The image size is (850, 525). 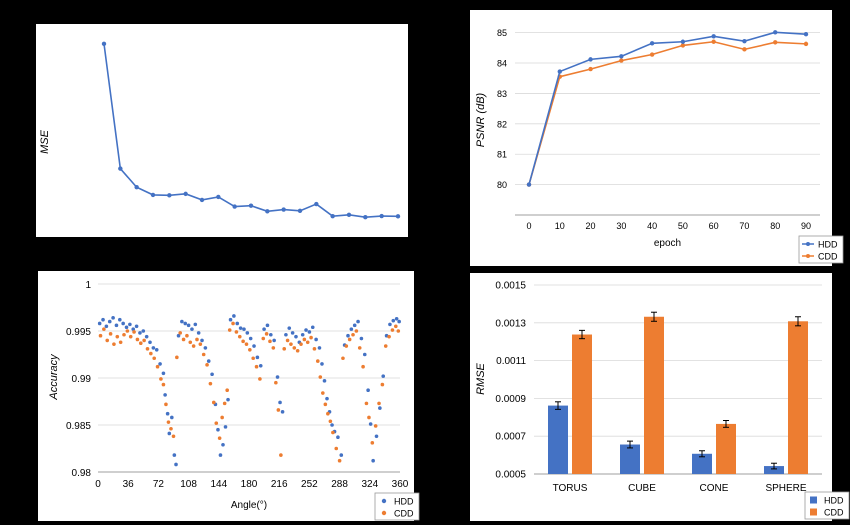 What do you see at coordinates (98, 484) in the screenshot?
I see `accuracy-x-tick-label: 0` at bounding box center [98, 484].